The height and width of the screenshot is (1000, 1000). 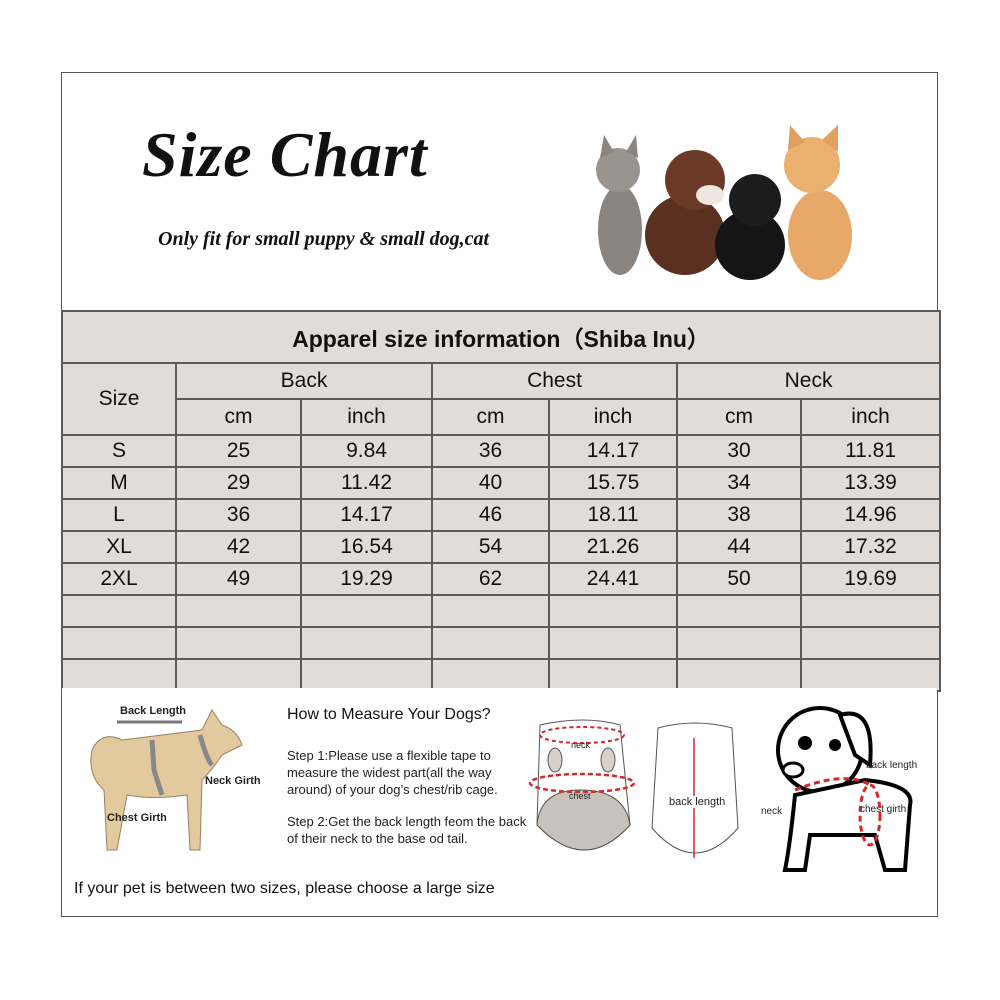 I want to click on value-cell: 15.75, so click(x=613, y=483).